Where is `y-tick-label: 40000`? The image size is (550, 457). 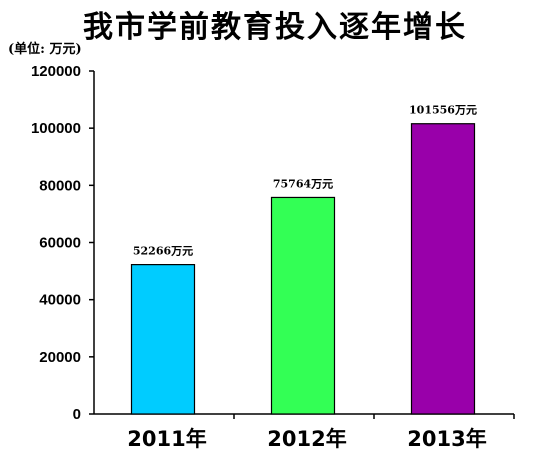 y-tick-label: 40000 is located at coordinates (60, 300).